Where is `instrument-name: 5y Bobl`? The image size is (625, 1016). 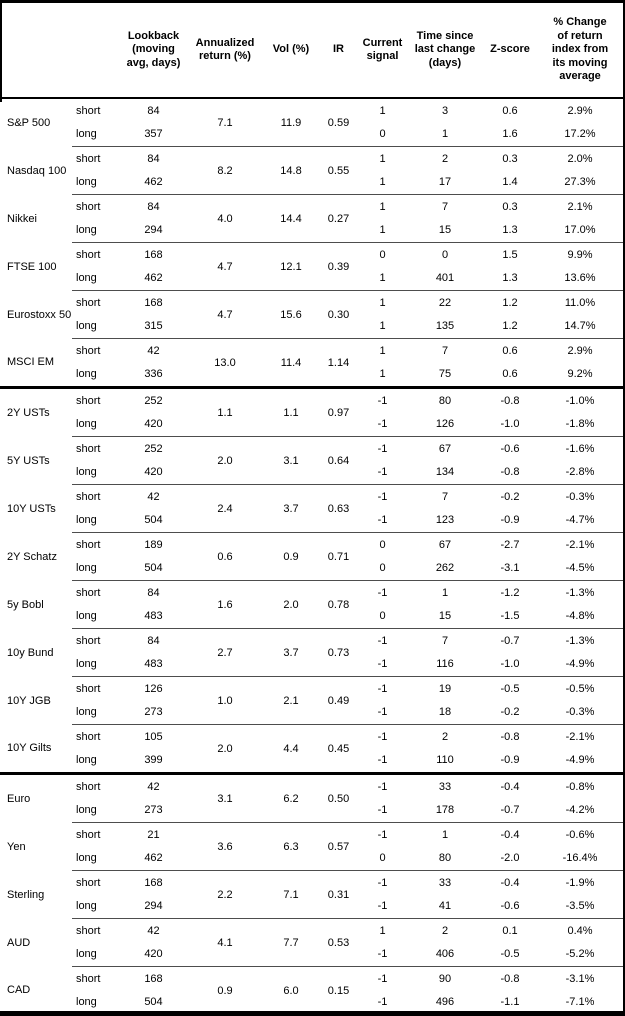 instrument-name: 5y Bobl is located at coordinates (25, 604).